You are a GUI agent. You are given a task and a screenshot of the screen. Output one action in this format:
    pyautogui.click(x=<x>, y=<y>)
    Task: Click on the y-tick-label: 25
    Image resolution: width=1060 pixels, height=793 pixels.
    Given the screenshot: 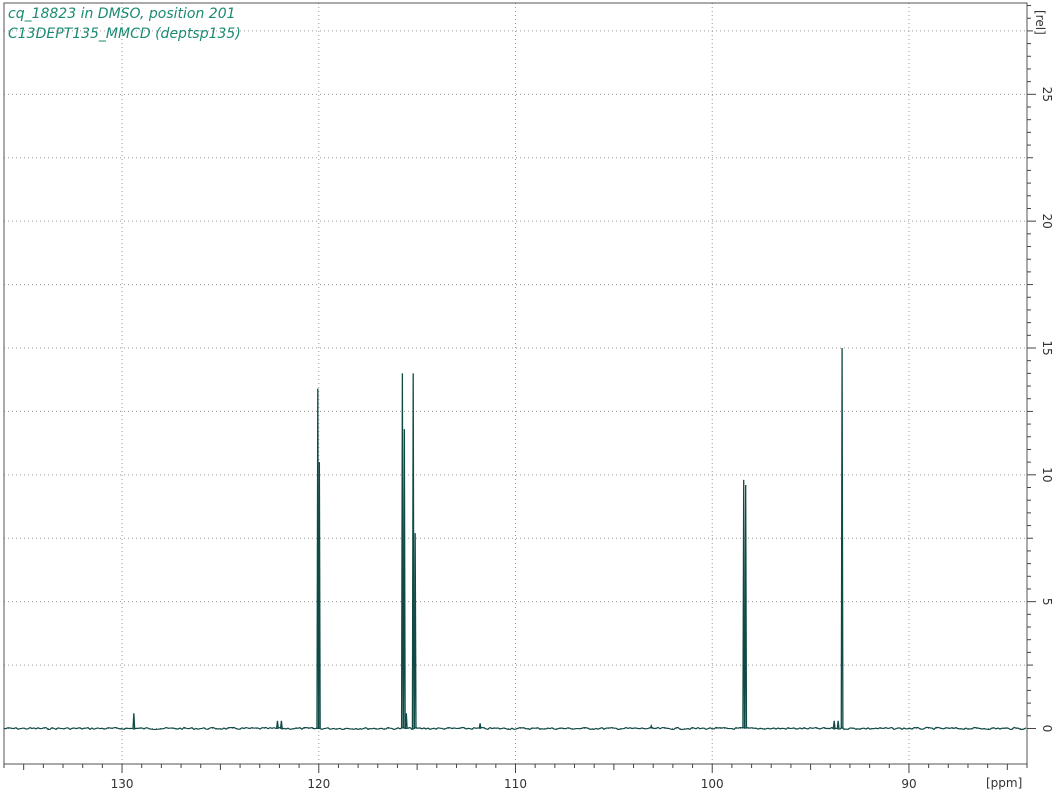 What is the action you would take?
    pyautogui.click(x=1047, y=94)
    